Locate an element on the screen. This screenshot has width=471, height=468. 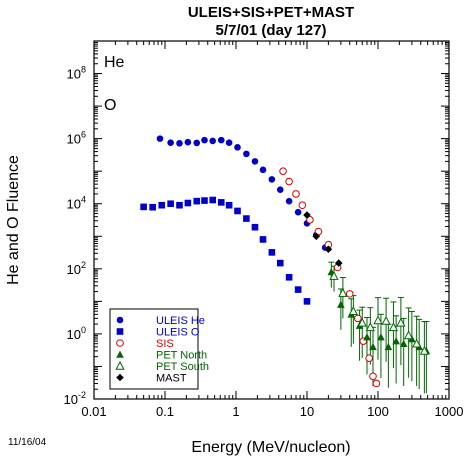
legend-marker-sis is located at coordinates (120, 343).